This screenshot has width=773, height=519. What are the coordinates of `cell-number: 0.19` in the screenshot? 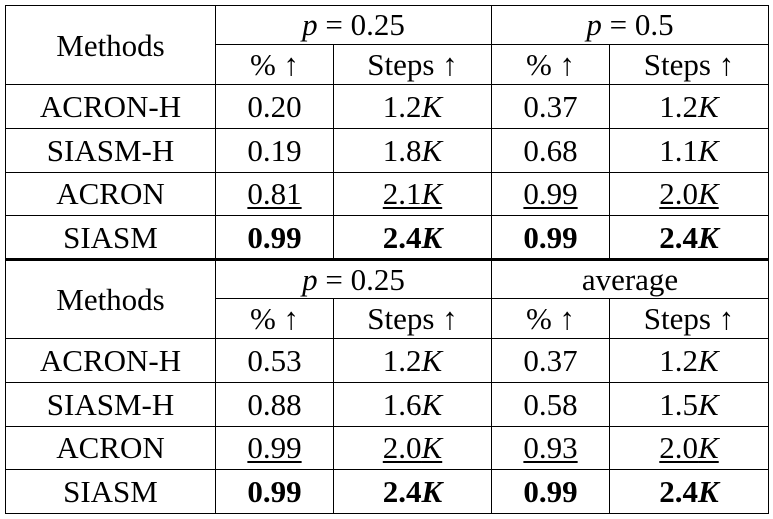 It's located at (274, 150).